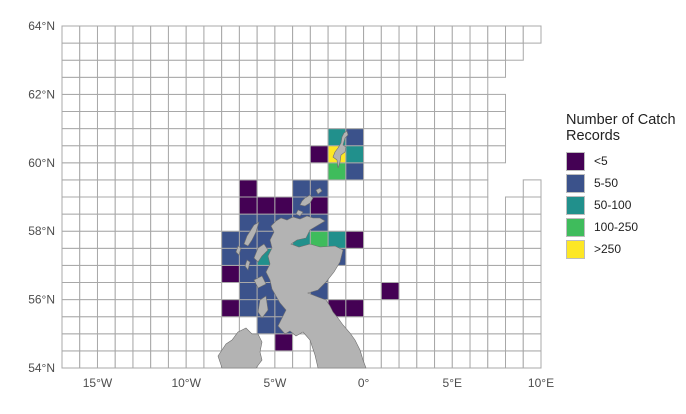 This screenshot has height=414, width=686. What do you see at coordinates (41, 368) in the screenshot?
I see `y-tick-label: 54°N` at bounding box center [41, 368].